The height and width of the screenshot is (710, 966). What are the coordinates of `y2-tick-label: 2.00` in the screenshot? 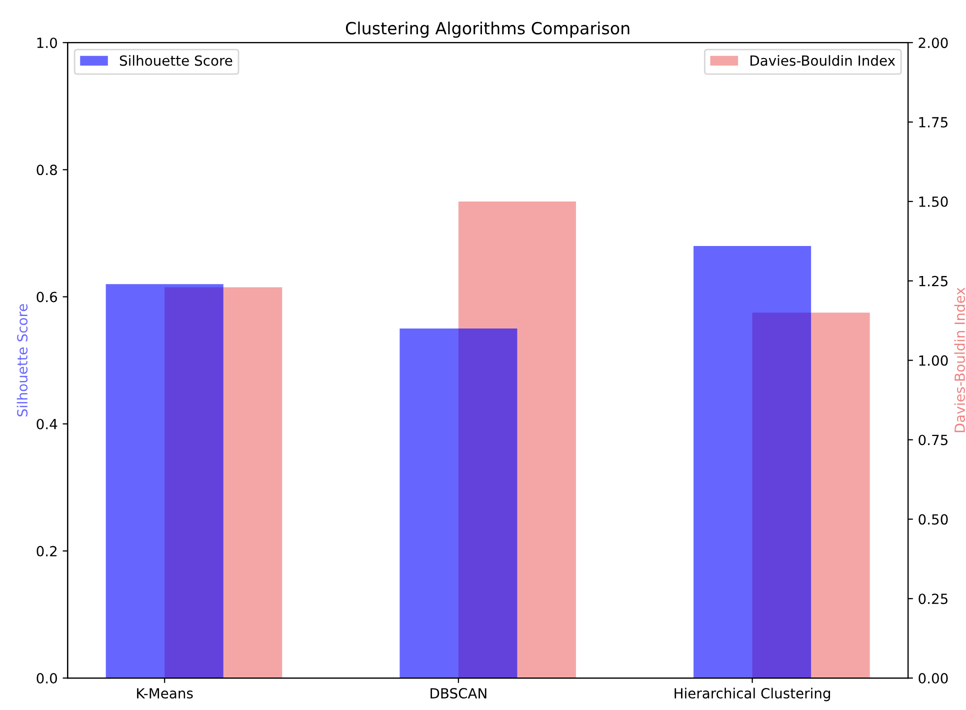 It's located at (933, 43).